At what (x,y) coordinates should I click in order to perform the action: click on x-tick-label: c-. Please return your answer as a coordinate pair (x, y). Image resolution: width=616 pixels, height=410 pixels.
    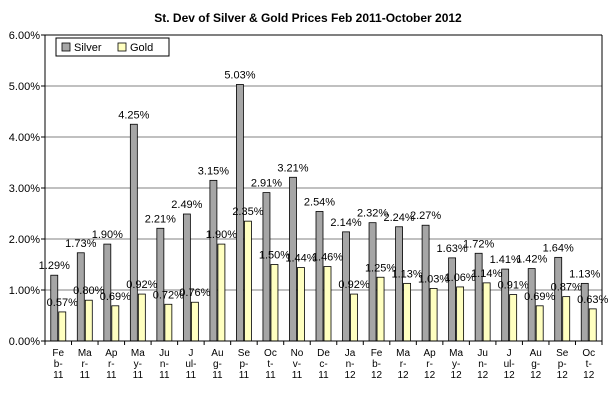
    Looking at the image, I should click on (323, 364).